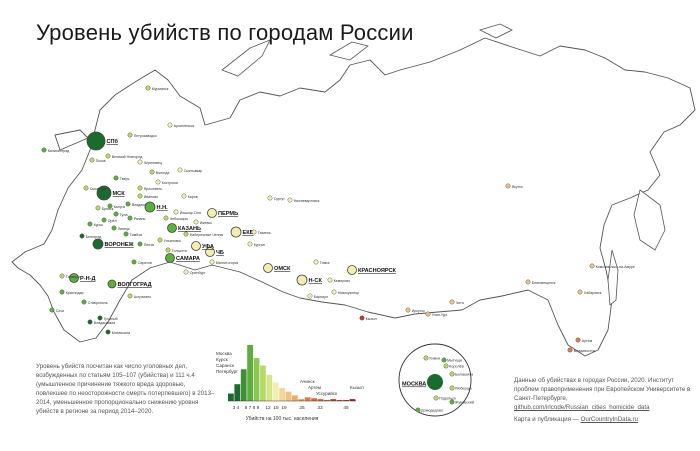  Describe the element at coordinates (113, 141) in the screenshot. I see `city-label: СПб` at that location.